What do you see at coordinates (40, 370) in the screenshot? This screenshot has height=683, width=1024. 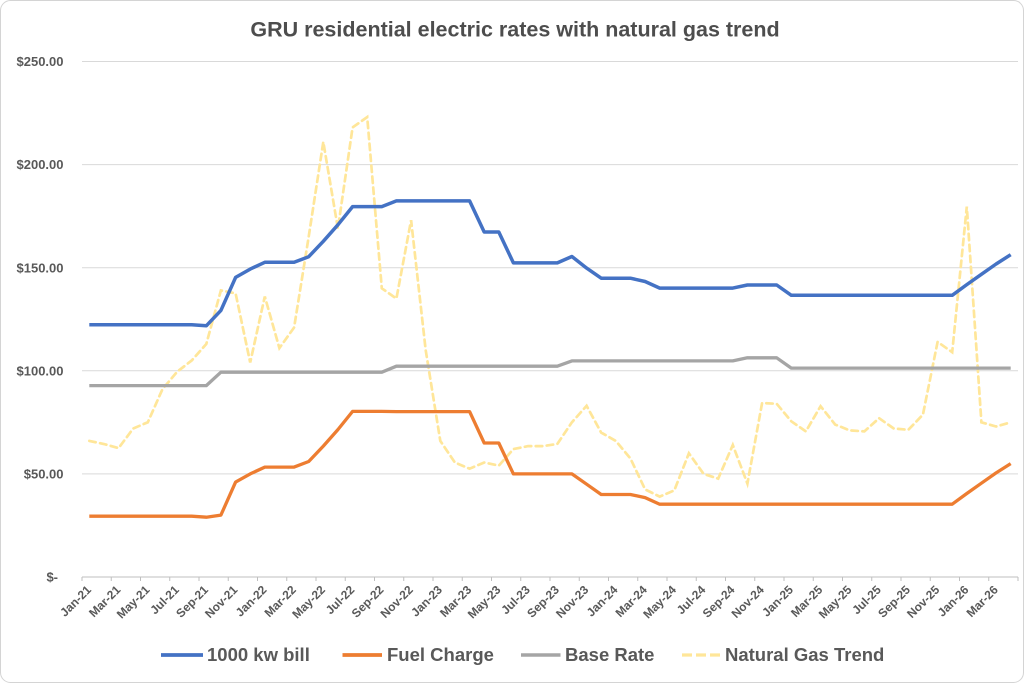 I see `svg-text: $100.00` at bounding box center [40, 370].